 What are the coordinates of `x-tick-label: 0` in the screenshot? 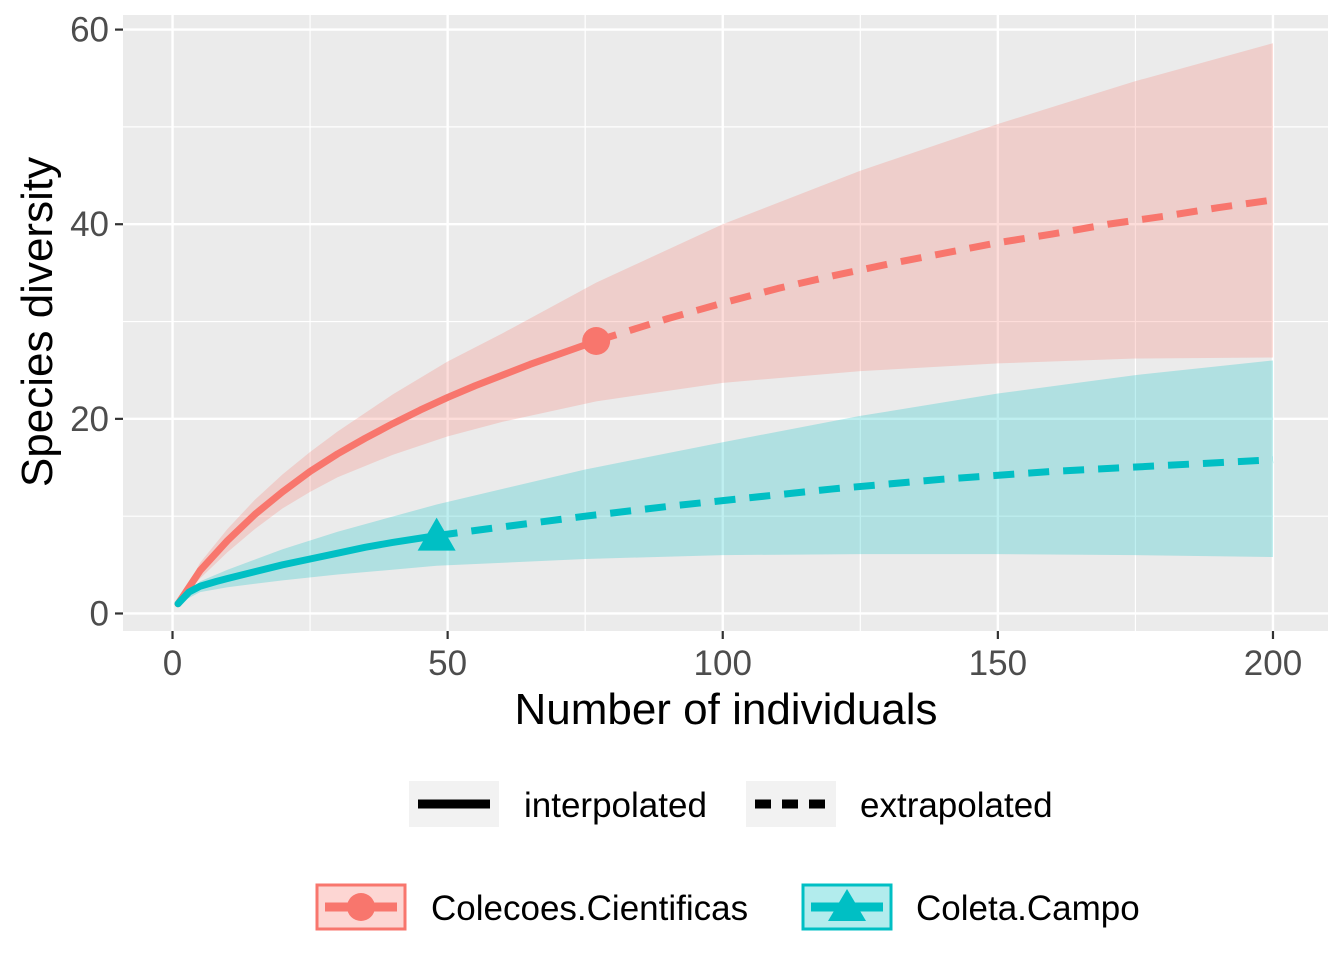 It's located at (172, 663).